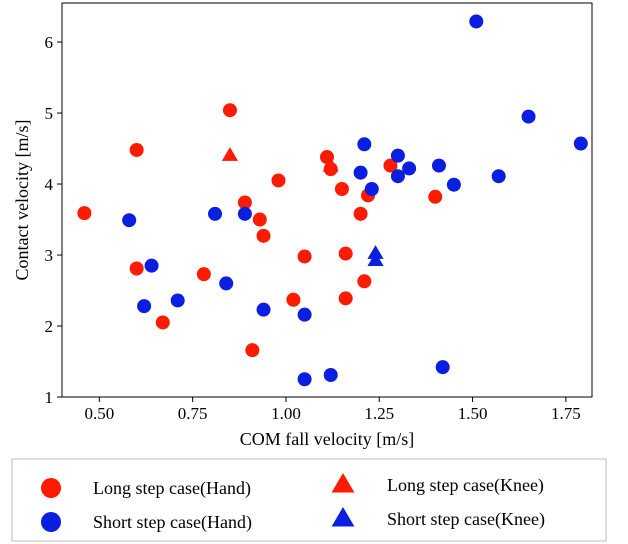  I want to click on data-point-s1-p8, so click(304, 314).